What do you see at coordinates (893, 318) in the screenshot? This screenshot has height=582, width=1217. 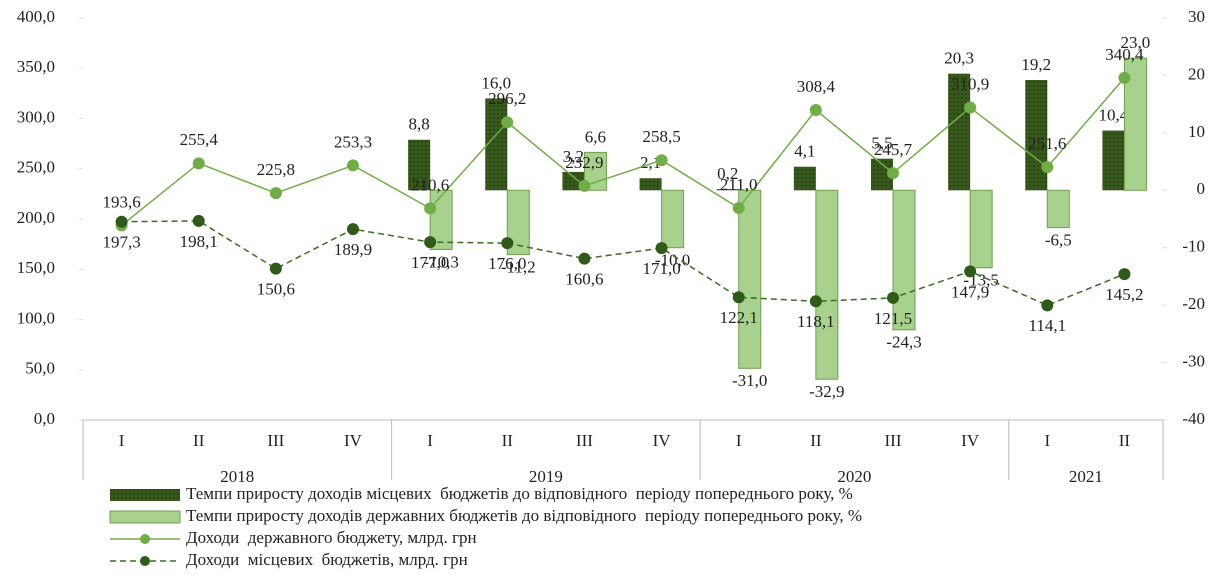 I see `data-label: 121,5` at bounding box center [893, 318].